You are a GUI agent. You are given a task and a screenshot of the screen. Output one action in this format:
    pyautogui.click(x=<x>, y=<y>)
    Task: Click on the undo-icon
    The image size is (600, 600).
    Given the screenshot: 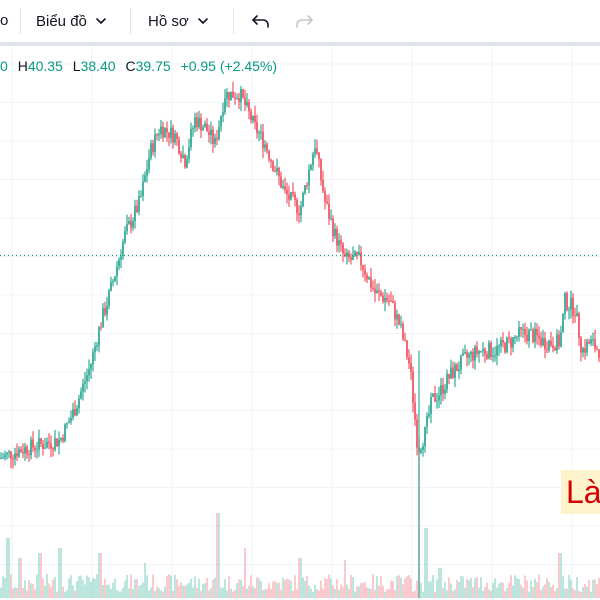 What is the action you would take?
    pyautogui.click(x=261, y=21)
    